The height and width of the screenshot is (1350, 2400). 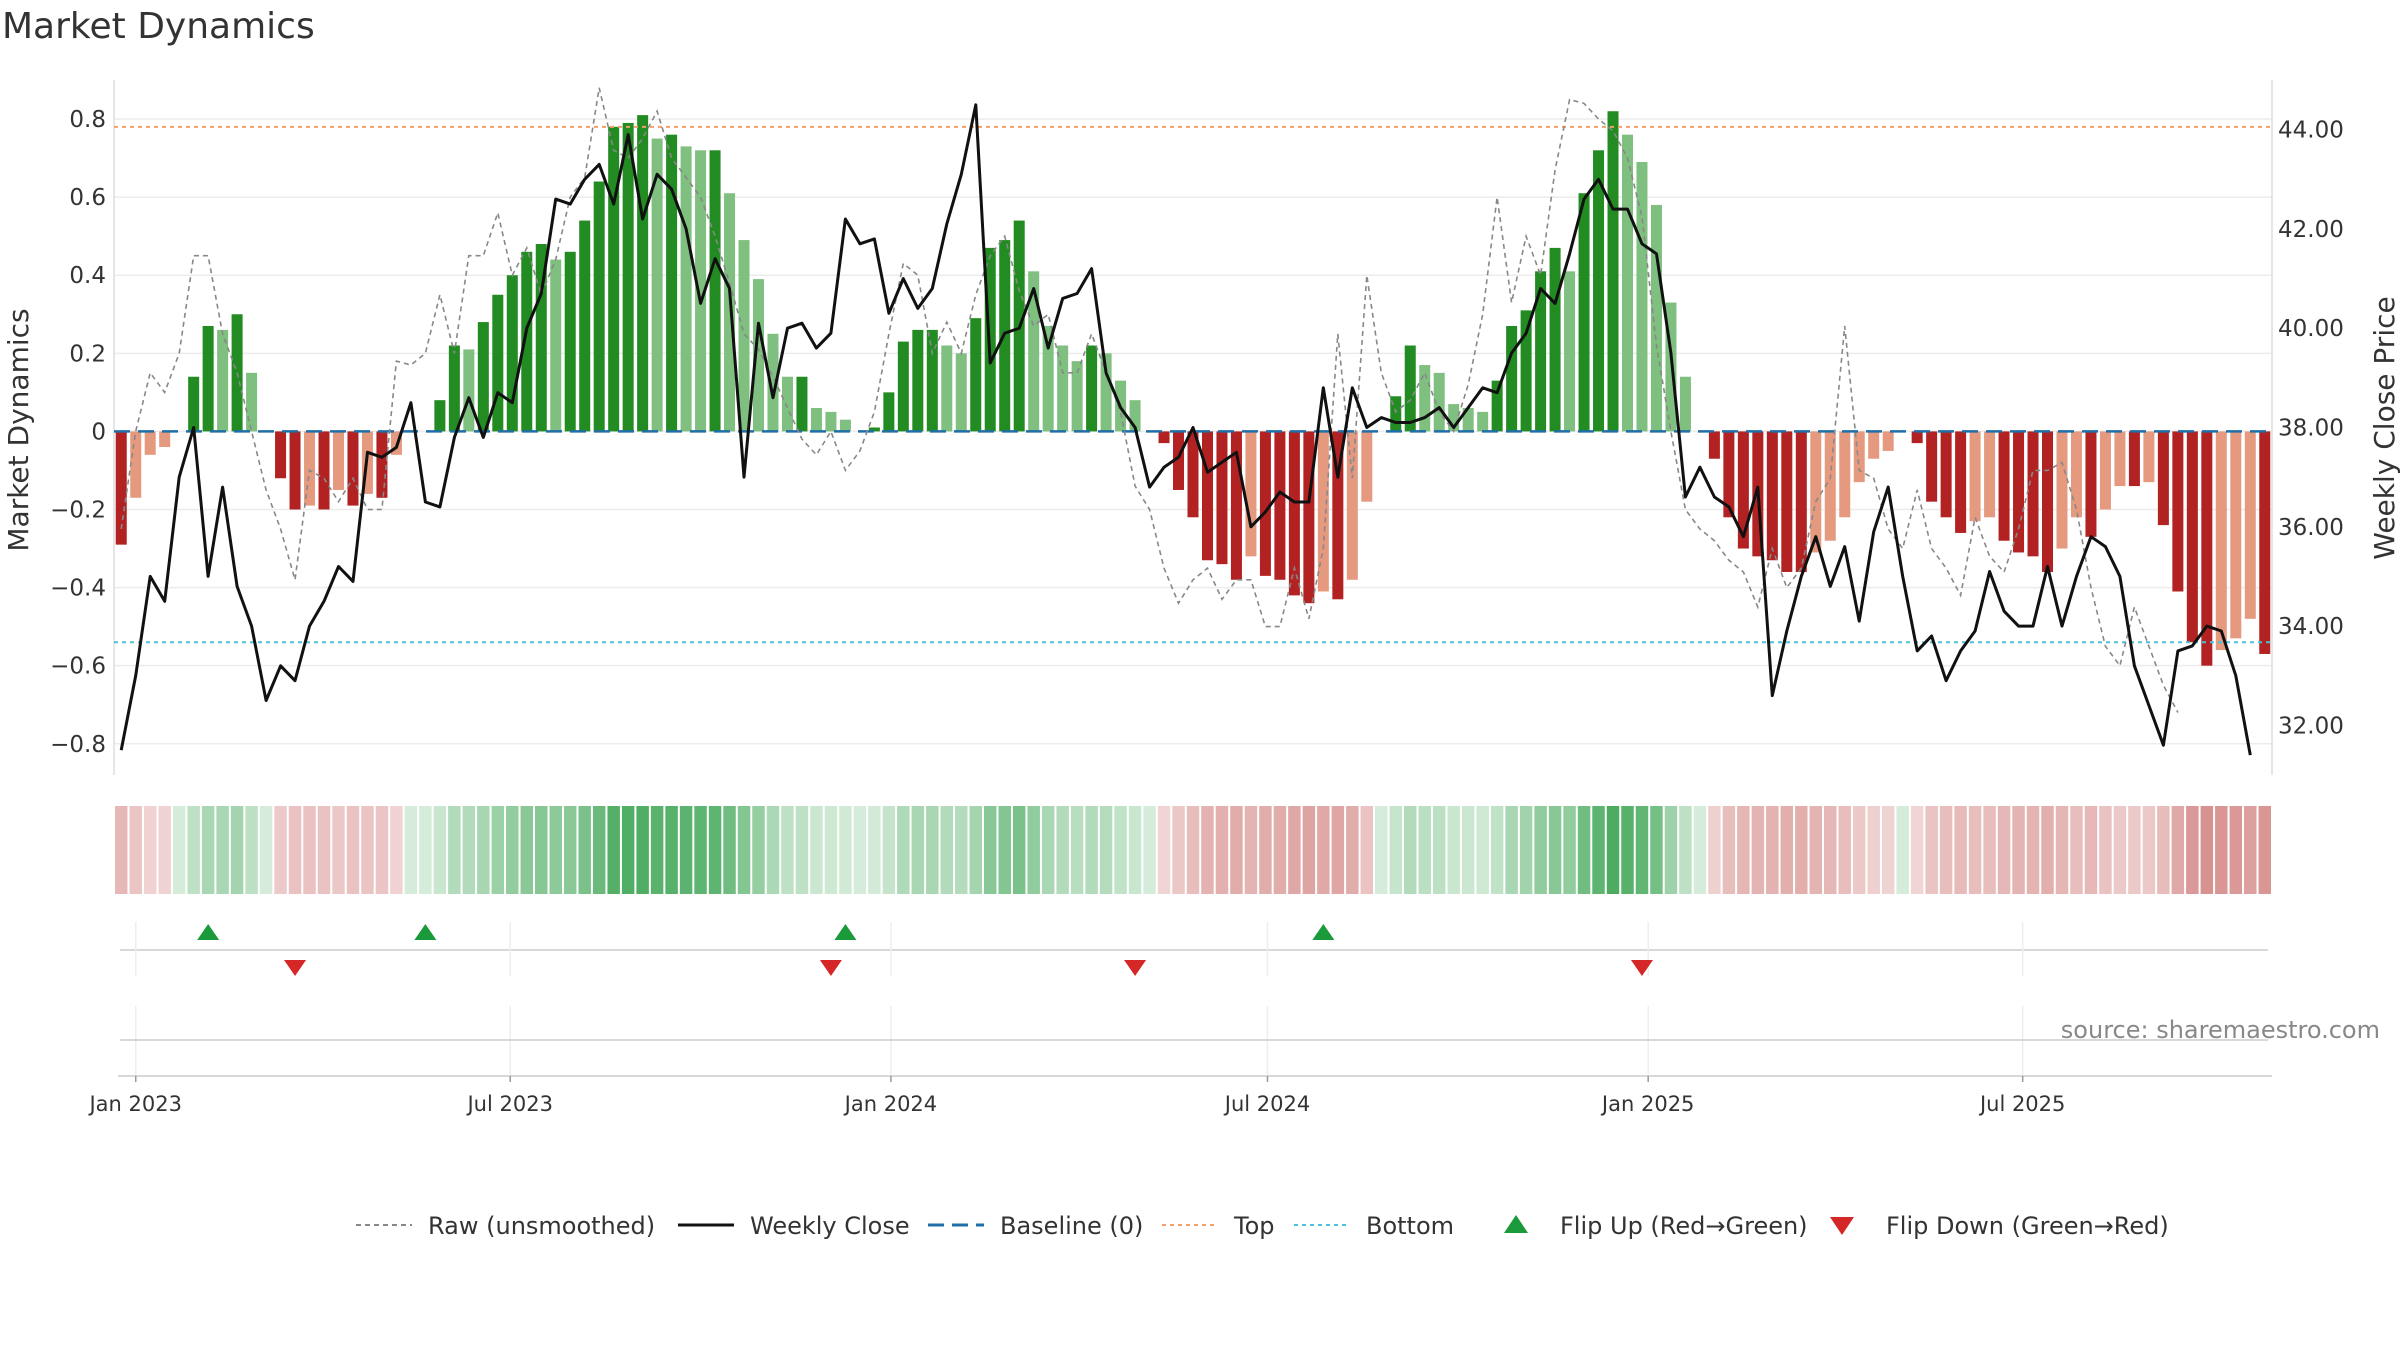 I want to click on legend-label: Bottom, so click(x=1410, y=1226).